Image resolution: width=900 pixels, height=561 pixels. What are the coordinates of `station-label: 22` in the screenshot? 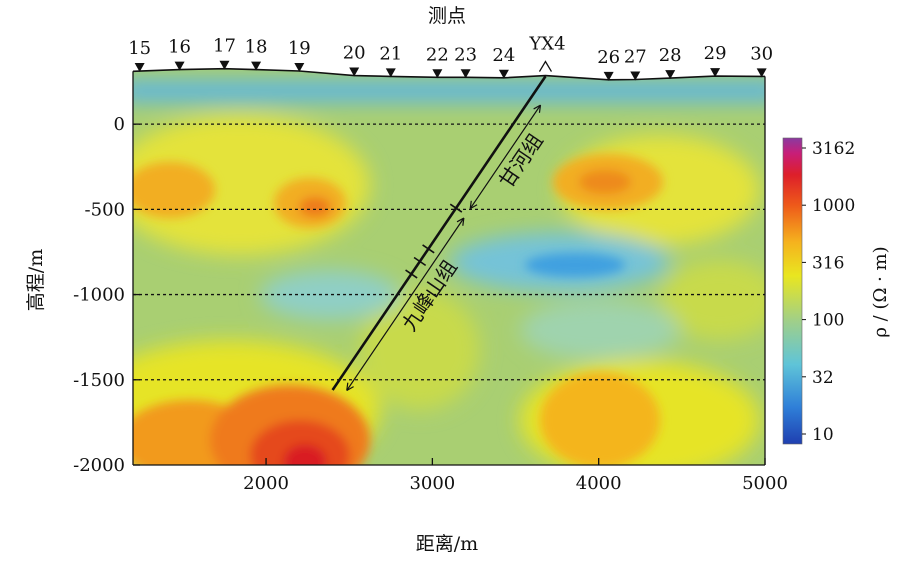 It's located at (437, 54).